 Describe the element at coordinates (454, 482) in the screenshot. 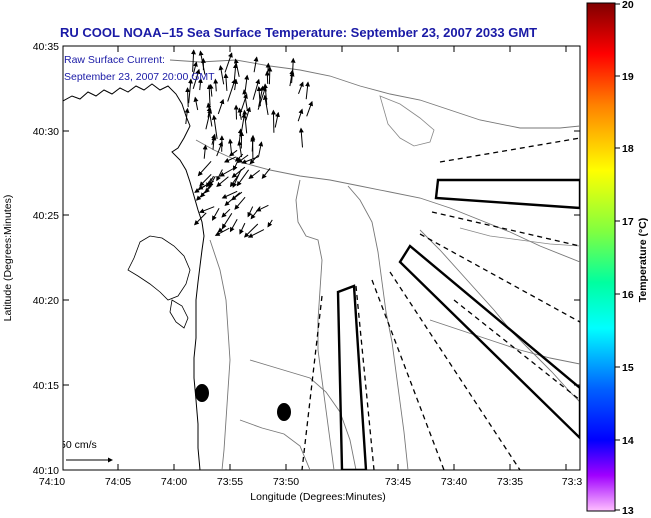

I see `x-tick-label: 73:40` at that location.